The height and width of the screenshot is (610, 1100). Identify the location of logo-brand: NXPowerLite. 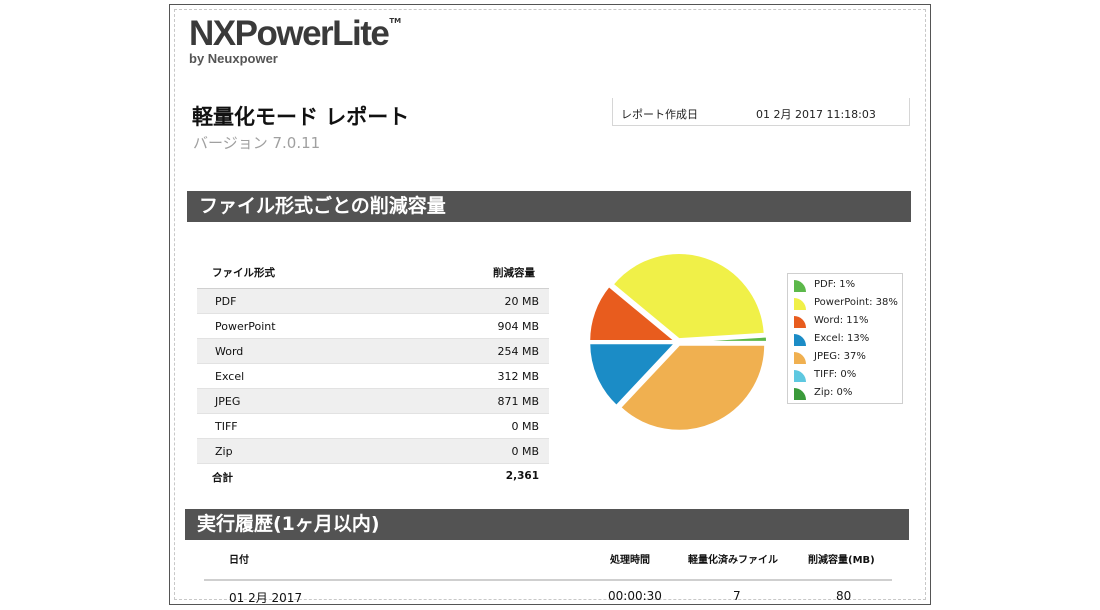
(289, 33).